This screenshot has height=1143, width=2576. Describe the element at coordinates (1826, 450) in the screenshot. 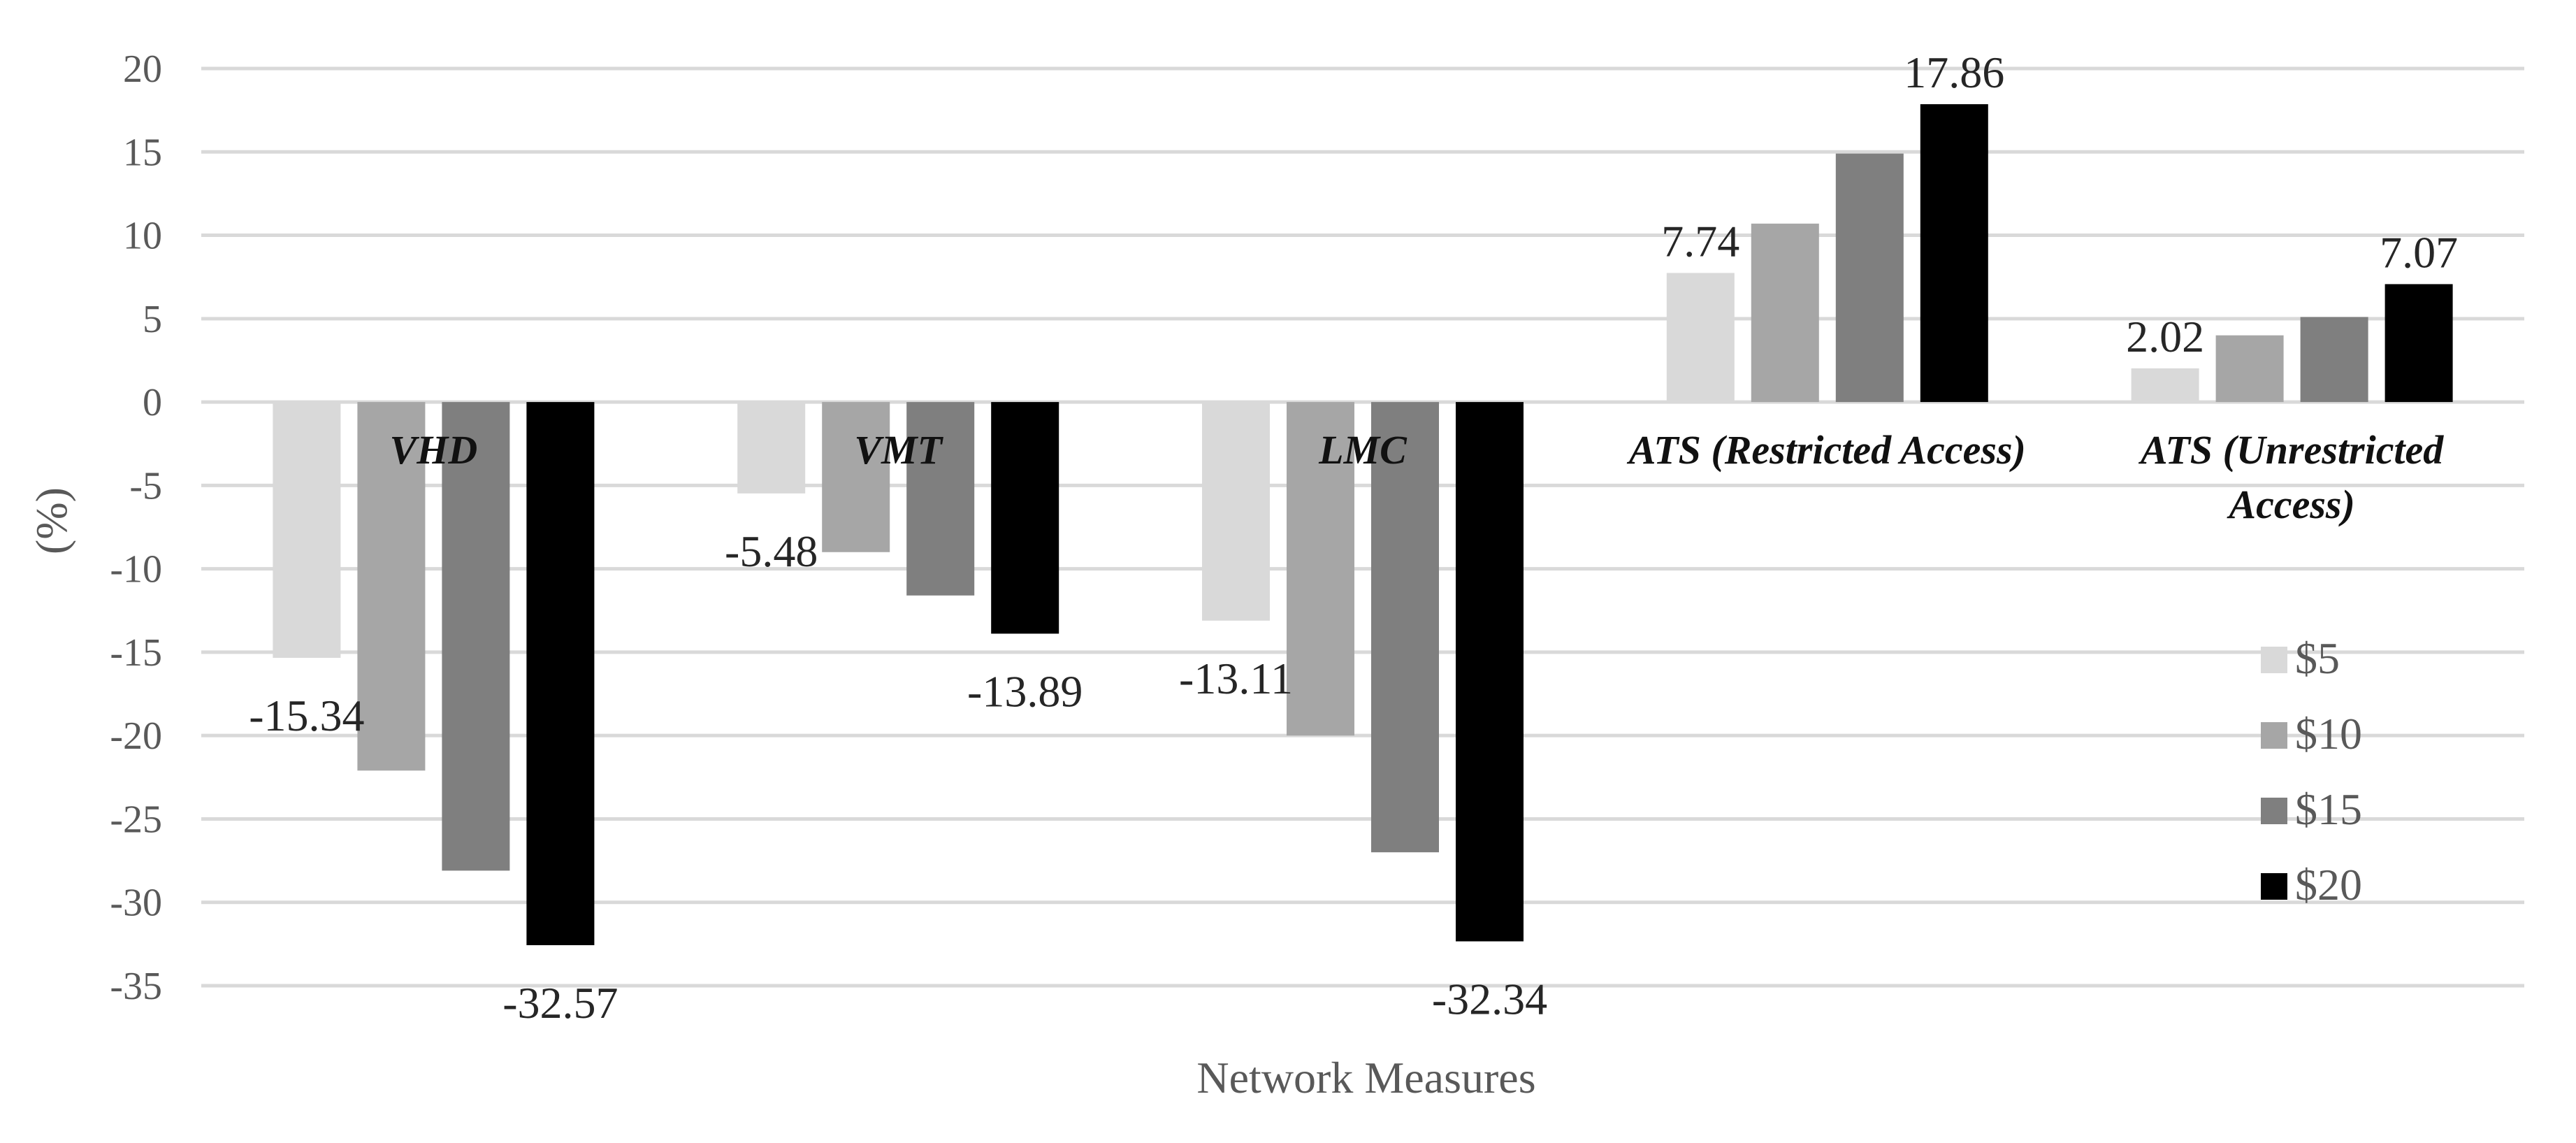

I see `category-label: ATS (Restricted Access)` at that location.